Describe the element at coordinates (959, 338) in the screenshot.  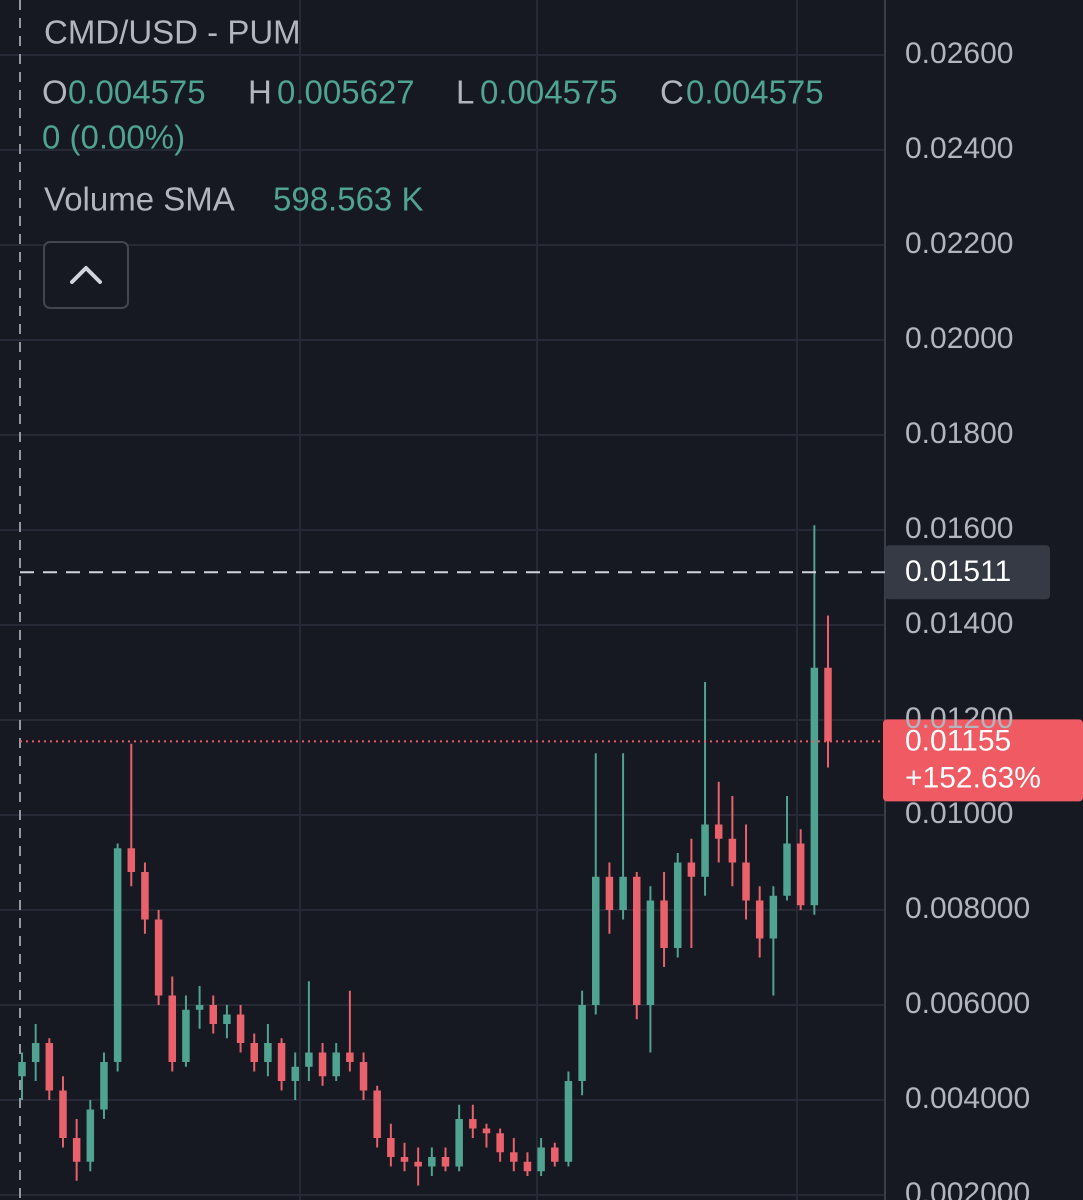
I see `y-tick-label: 0.02000` at that location.